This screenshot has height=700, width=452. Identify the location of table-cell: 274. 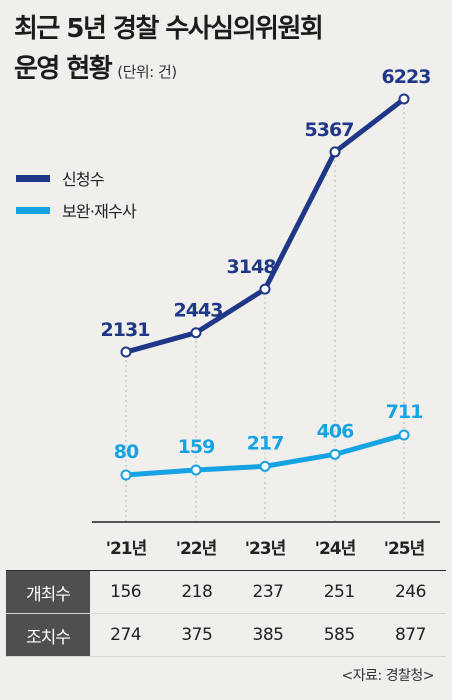
(126, 635).